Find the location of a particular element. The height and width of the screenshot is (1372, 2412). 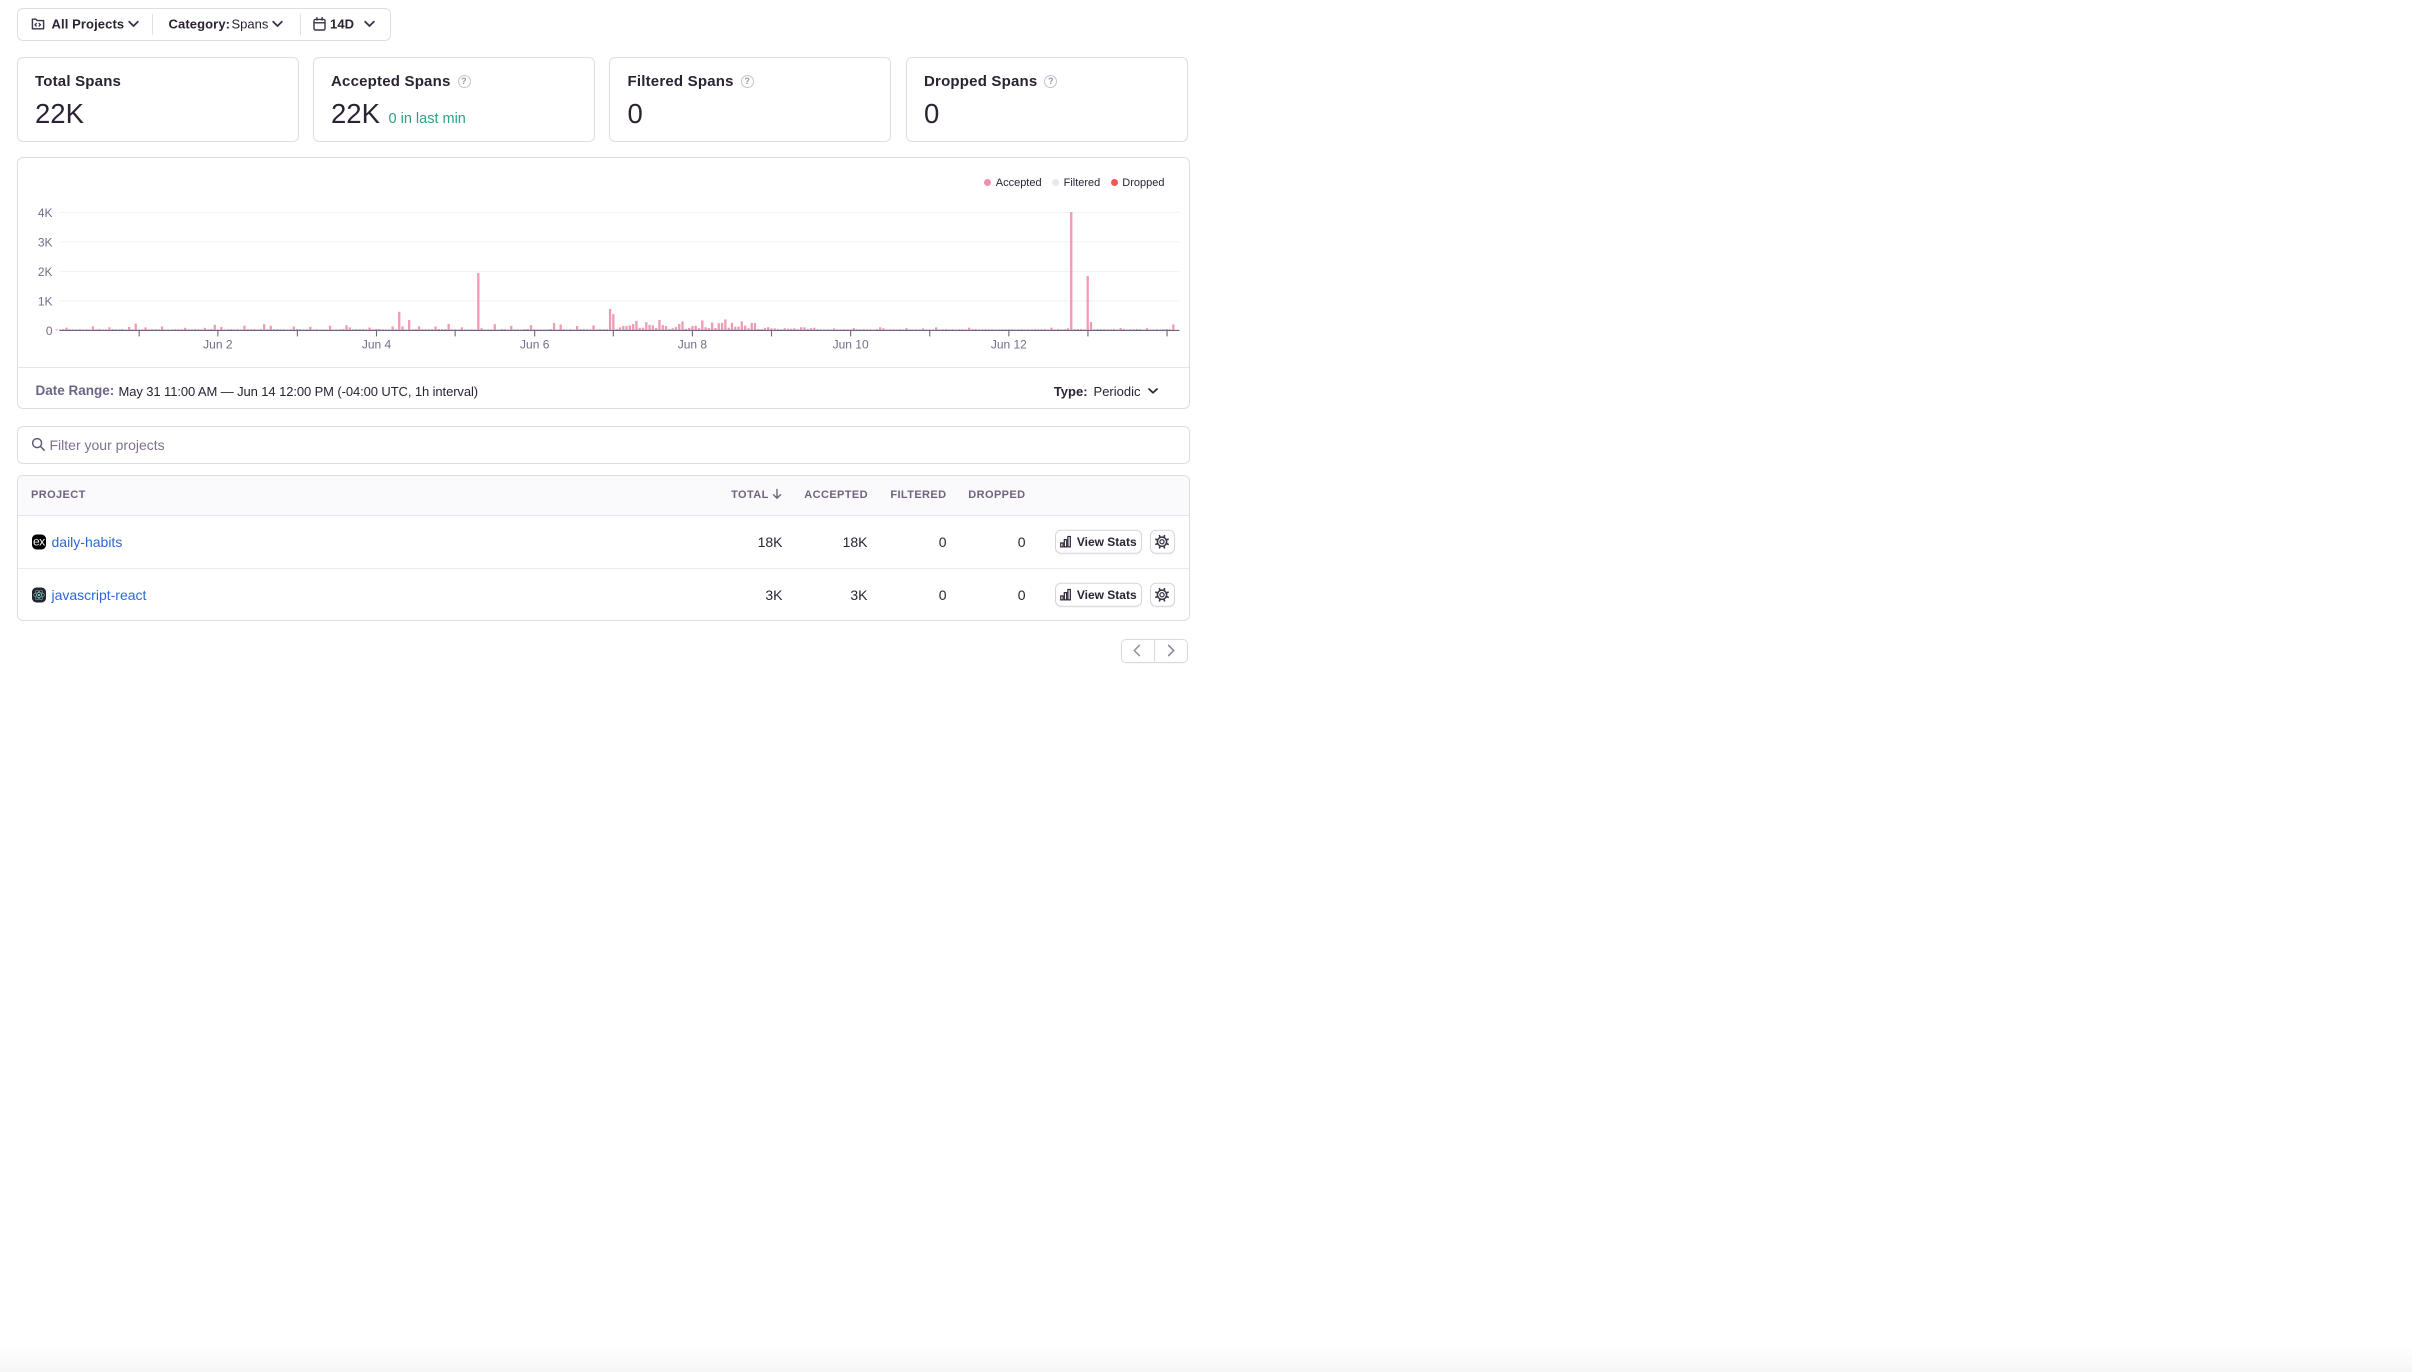

svg-text: 1K is located at coordinates (44, 301).